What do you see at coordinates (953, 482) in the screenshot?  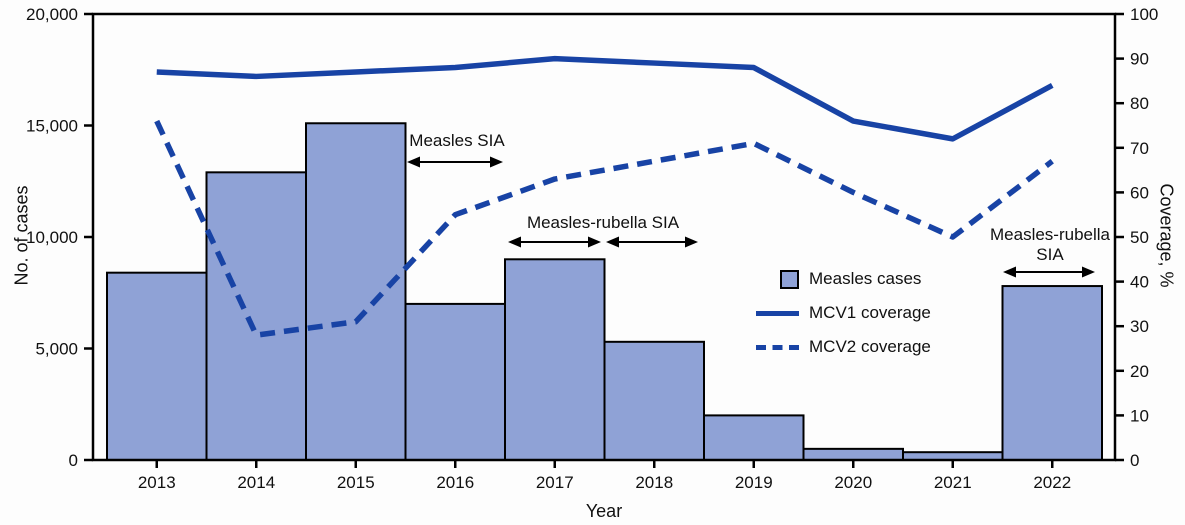 I see `svg-text: 2021` at bounding box center [953, 482].